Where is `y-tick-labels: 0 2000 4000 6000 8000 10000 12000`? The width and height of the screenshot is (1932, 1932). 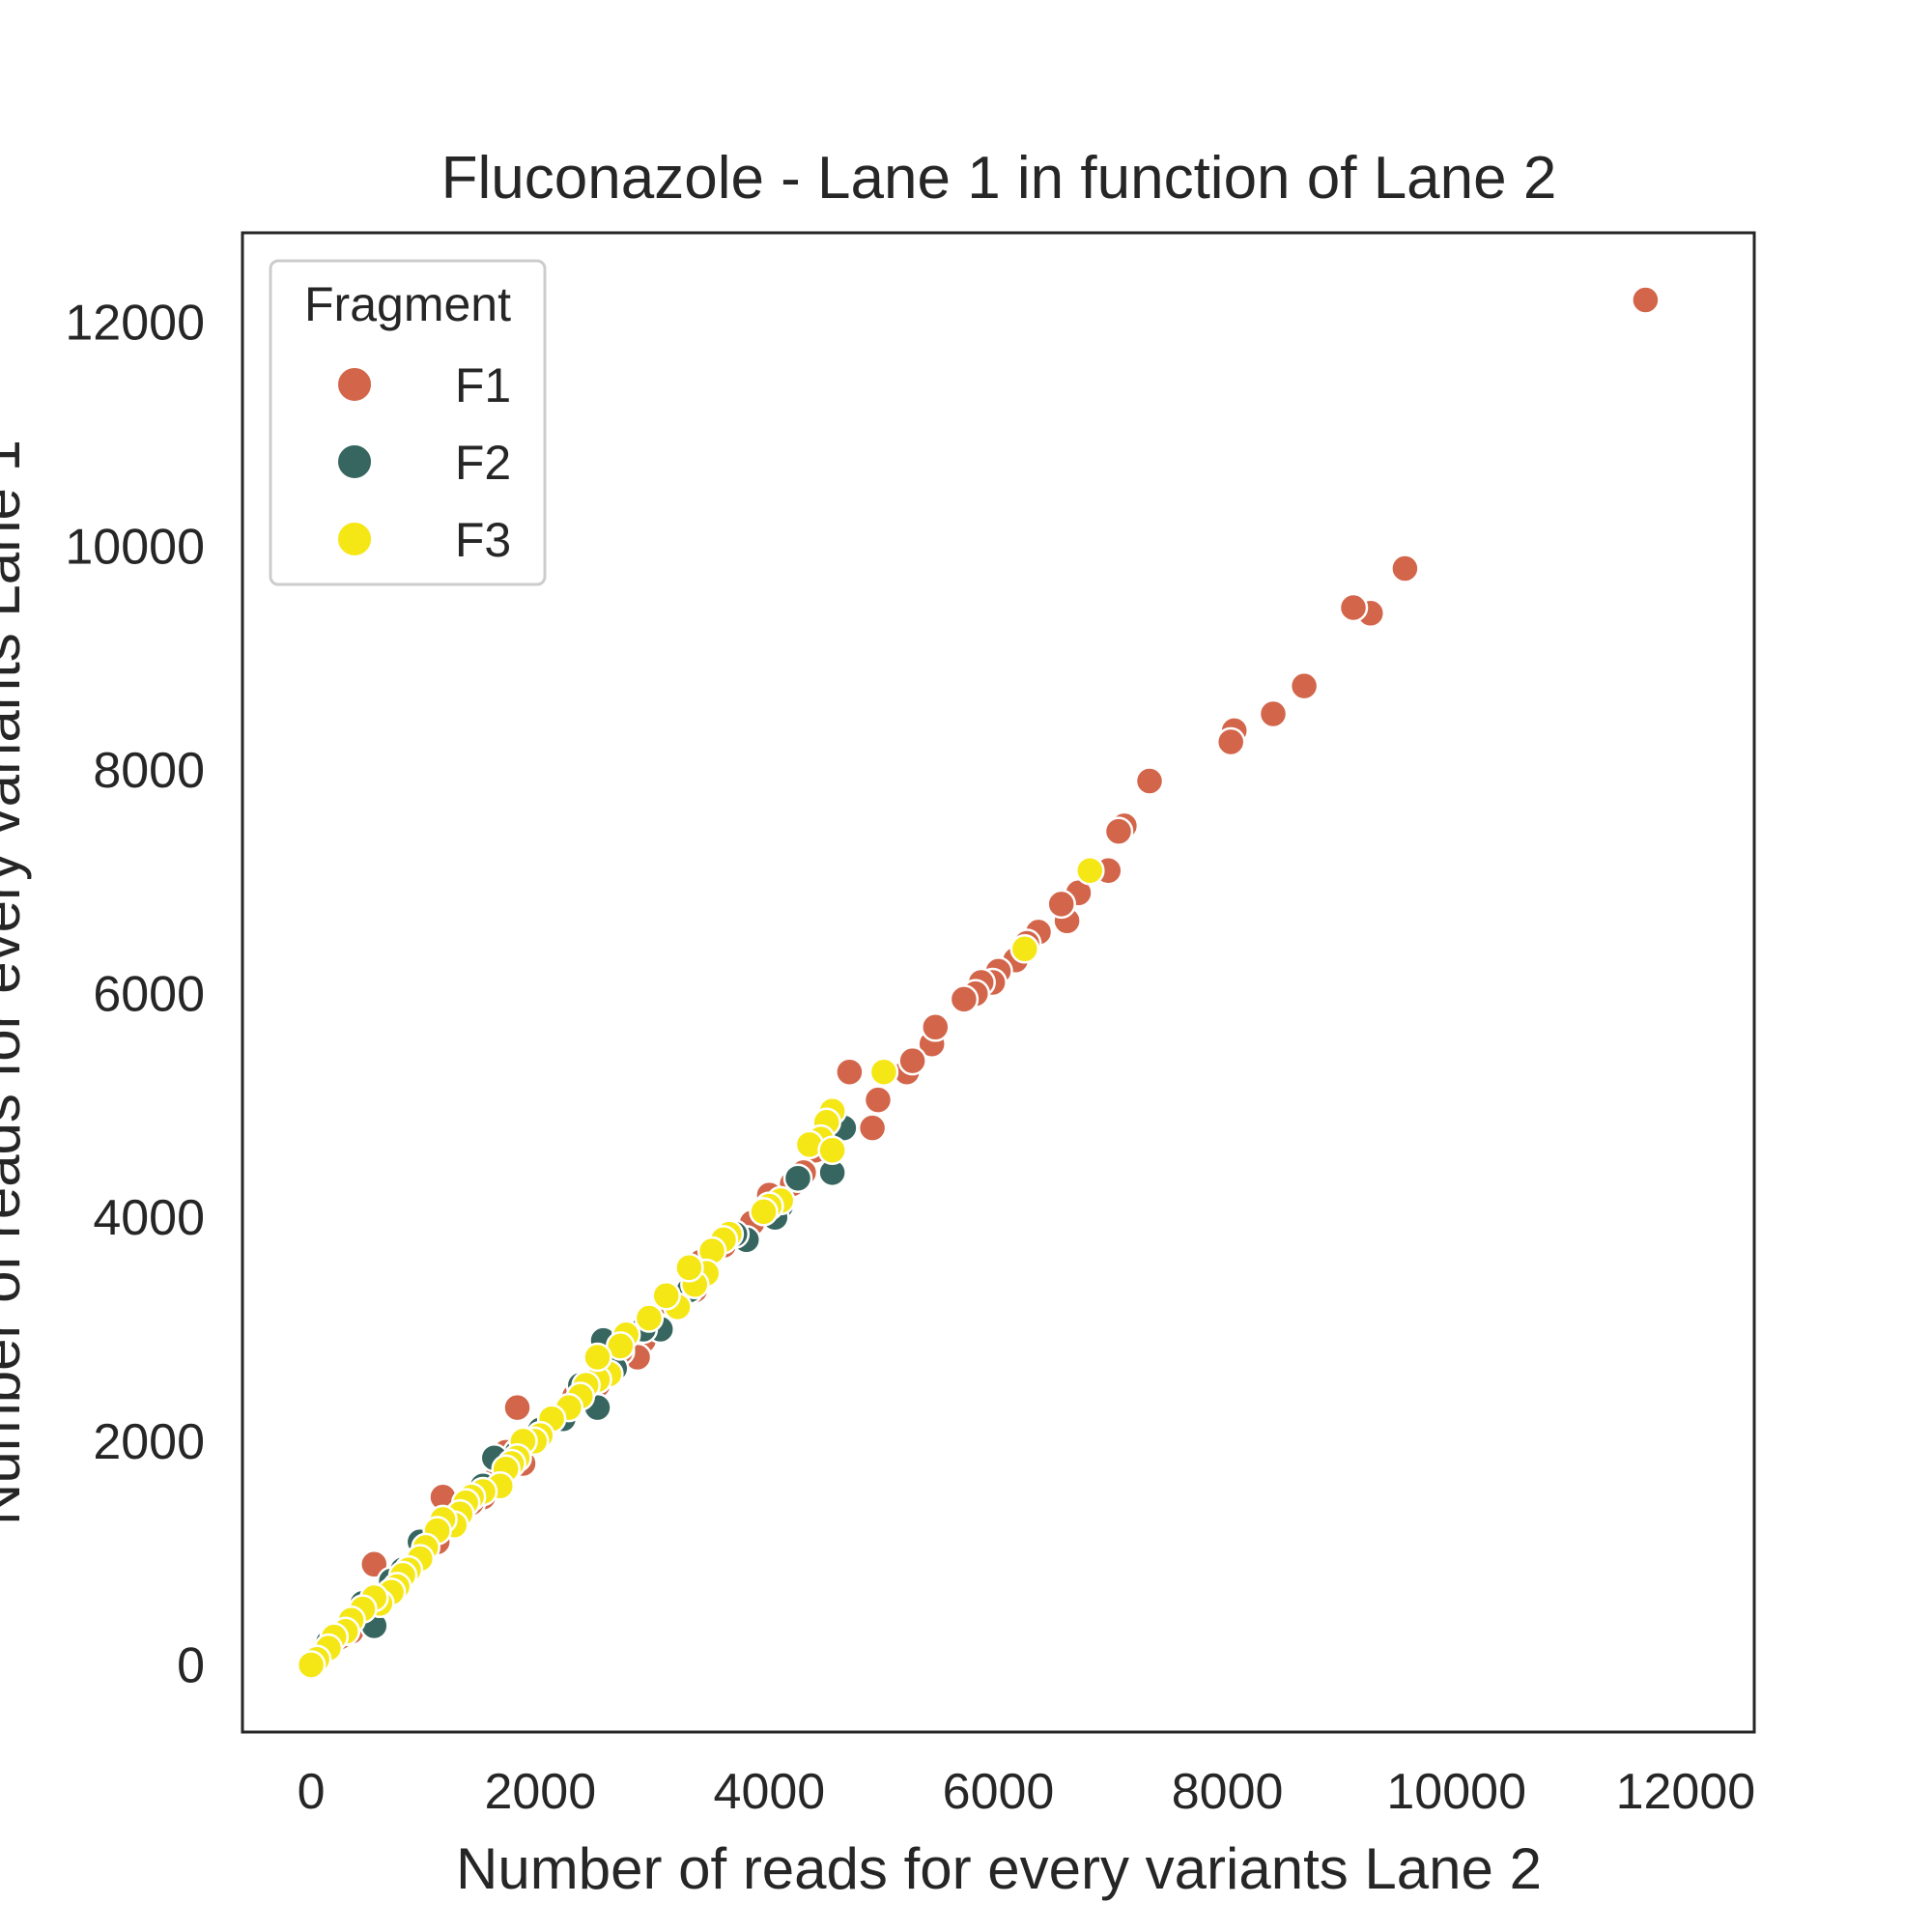 y-tick-labels: 0 2000 4000 6000 8000 10000 12000 is located at coordinates (135, 995).